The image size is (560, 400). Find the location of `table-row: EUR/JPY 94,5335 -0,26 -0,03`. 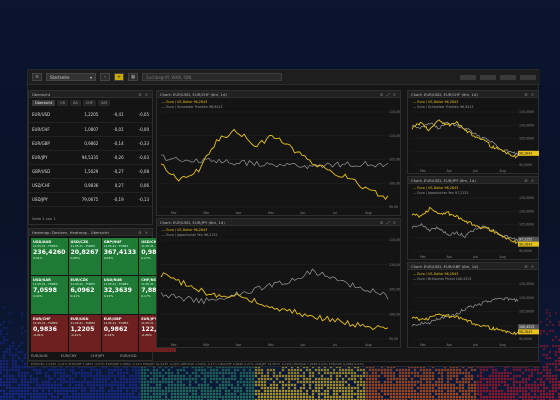

table-row: EUR/JPY 94,5335 -0,26 -0,03 is located at coordinates (90, 157).